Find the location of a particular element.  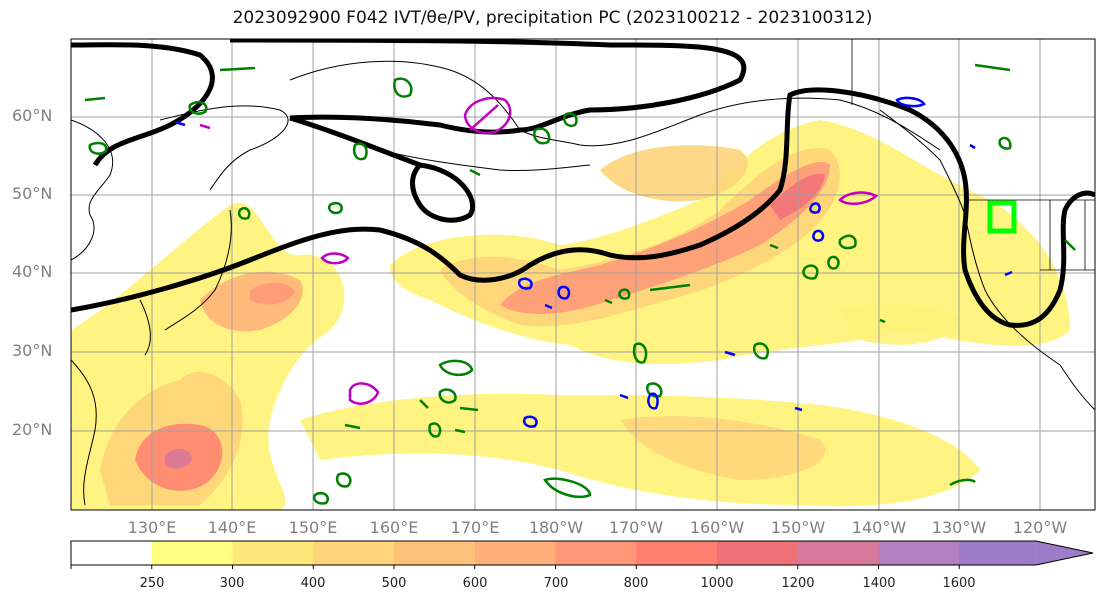

coastline-korea is located at coordinates (145, 327).